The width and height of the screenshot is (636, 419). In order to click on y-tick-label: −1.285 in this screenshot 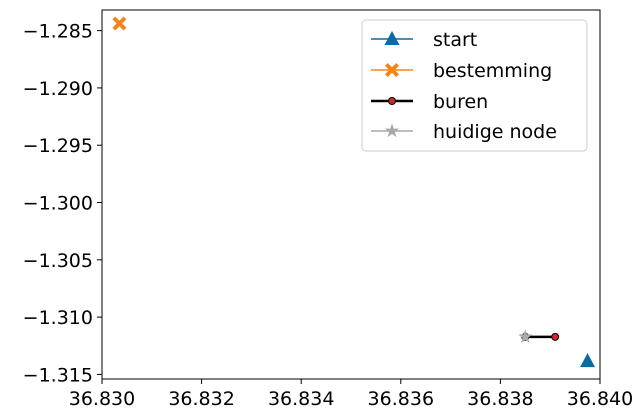, I will do `click(58, 32)`.